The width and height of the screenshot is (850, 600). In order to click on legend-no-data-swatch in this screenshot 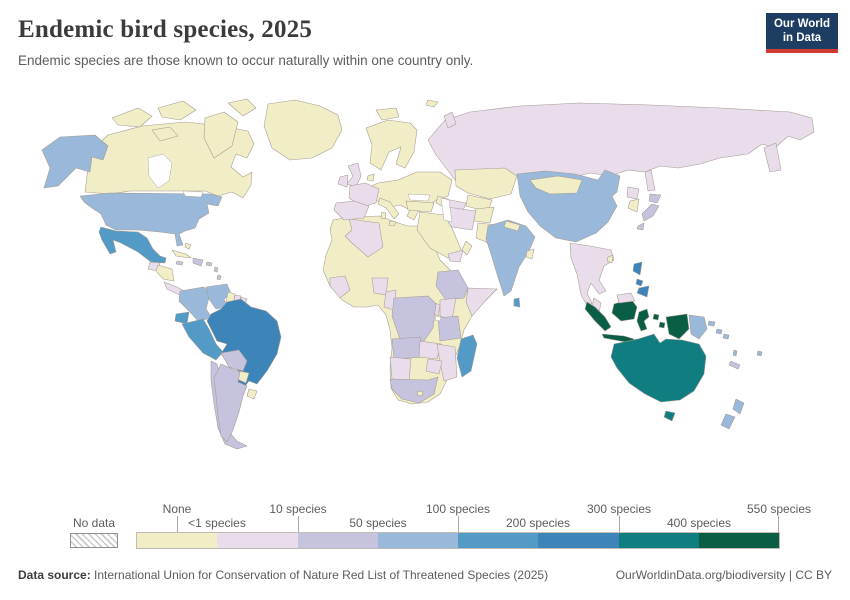, I will do `click(94, 540)`.